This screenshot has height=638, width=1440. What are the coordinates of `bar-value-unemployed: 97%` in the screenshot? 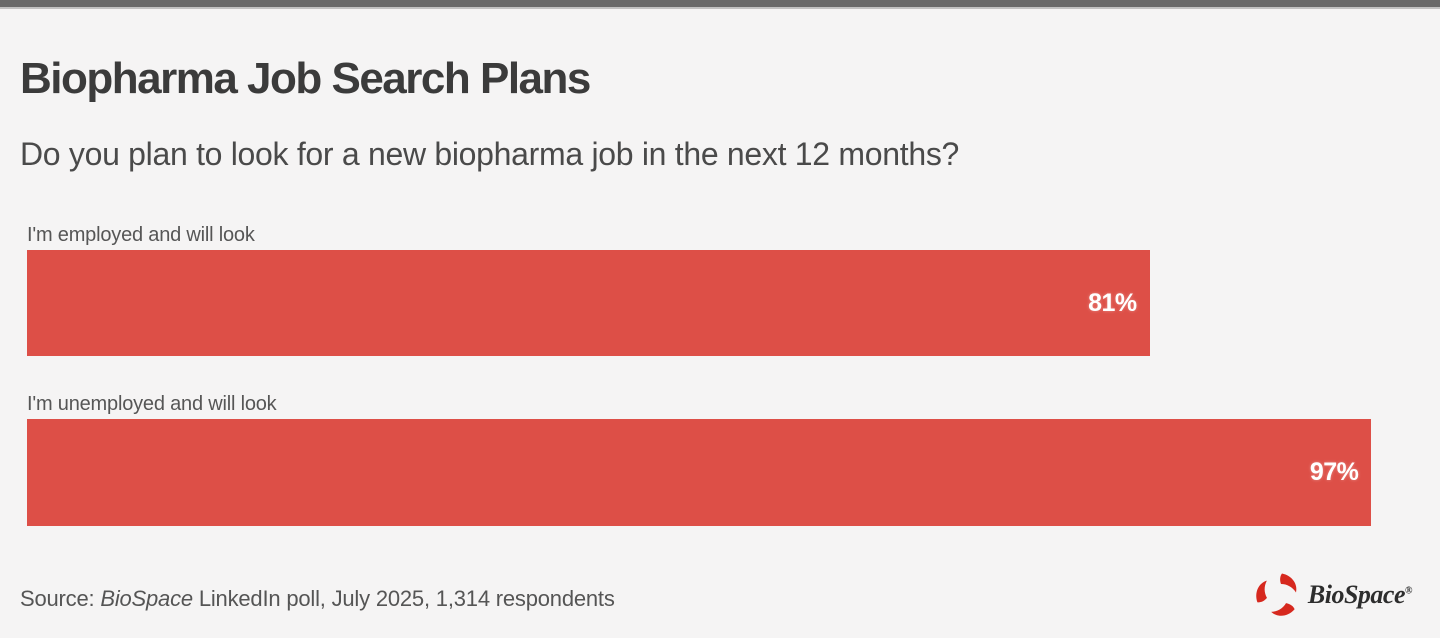 It's located at (1334, 472).